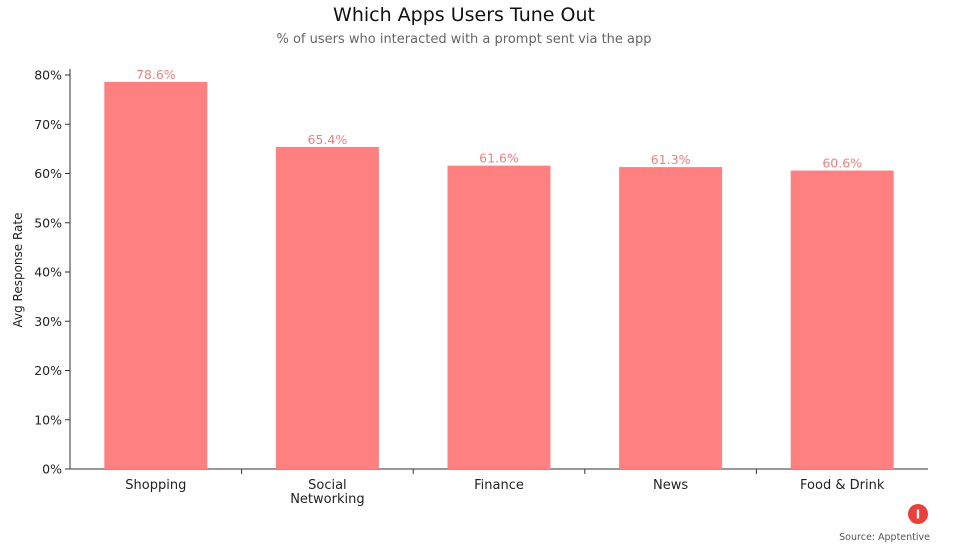 This screenshot has height=557, width=955. What do you see at coordinates (48, 173) in the screenshot?
I see `y-tick-label: 60%` at bounding box center [48, 173].